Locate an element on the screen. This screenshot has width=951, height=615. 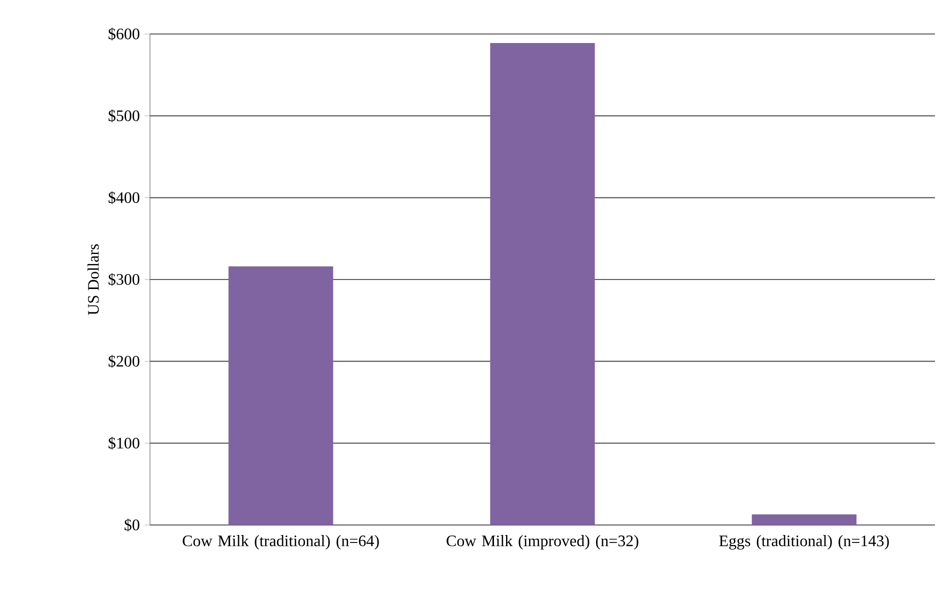
y-tick-label: $0 is located at coordinates (132, 525).